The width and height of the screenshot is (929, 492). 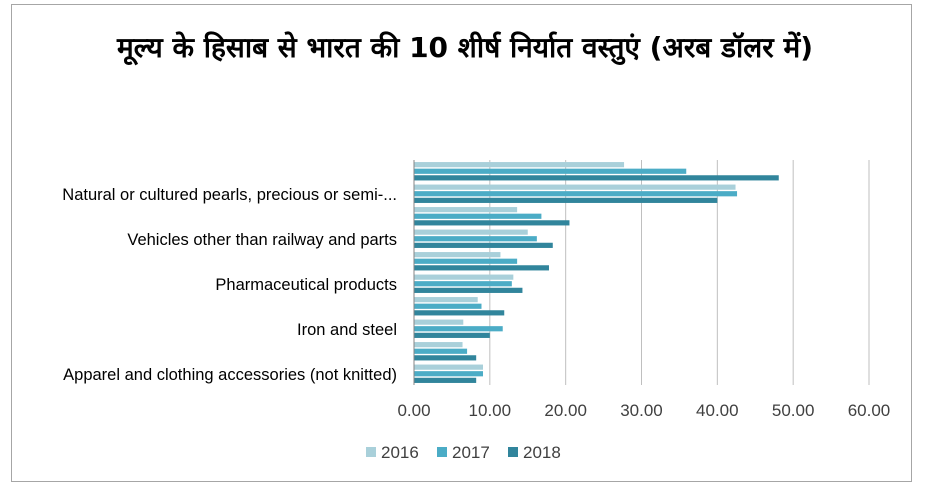 What do you see at coordinates (442, 452) in the screenshot?
I see `legend-swatch-2017` at bounding box center [442, 452].